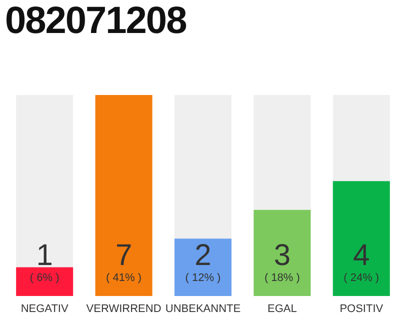 The image size is (410, 320). Describe the element at coordinates (203, 308) in the screenshot. I see `x-tick-label: UNBEKANNTE` at that location.